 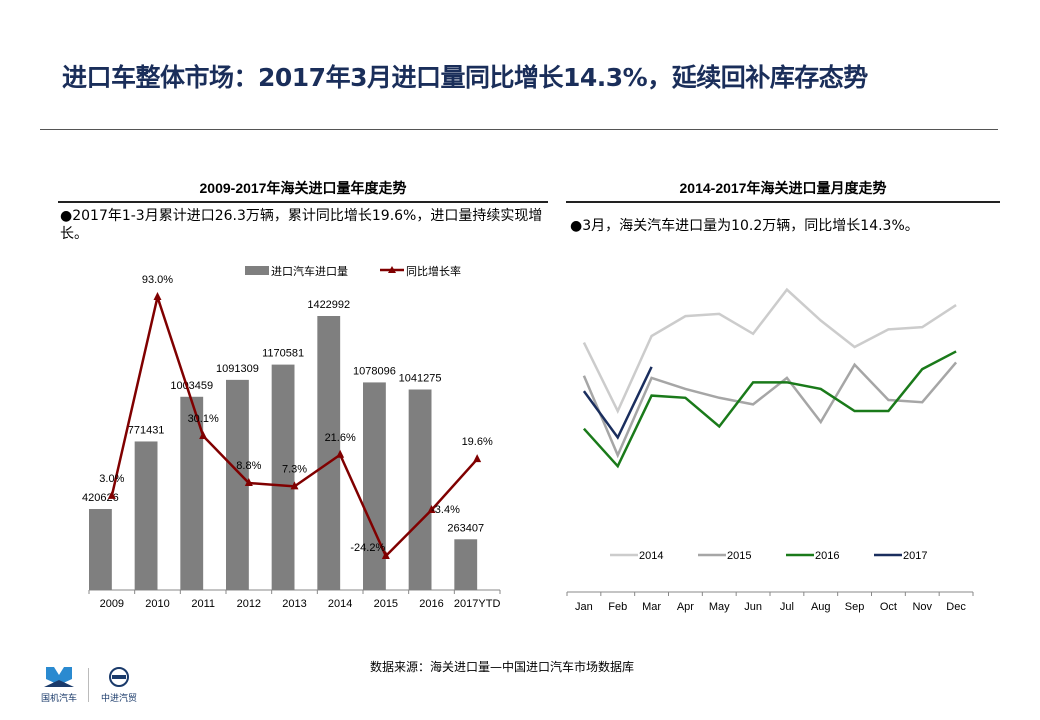 I want to click on left-panel-divider, so click(x=303, y=202).